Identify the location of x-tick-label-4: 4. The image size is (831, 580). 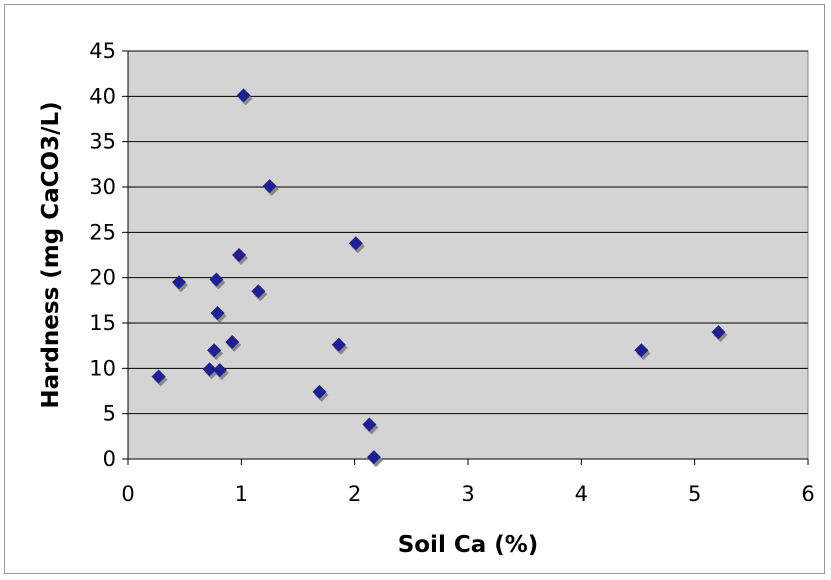
(581, 494).